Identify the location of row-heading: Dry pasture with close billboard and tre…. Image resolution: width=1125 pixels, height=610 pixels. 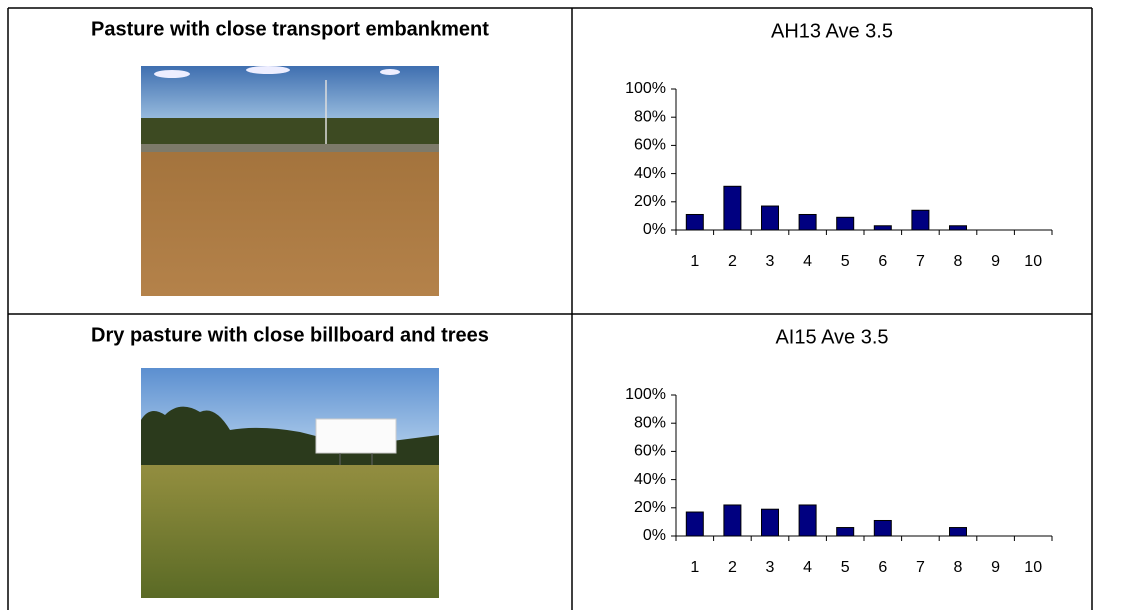
(290, 335).